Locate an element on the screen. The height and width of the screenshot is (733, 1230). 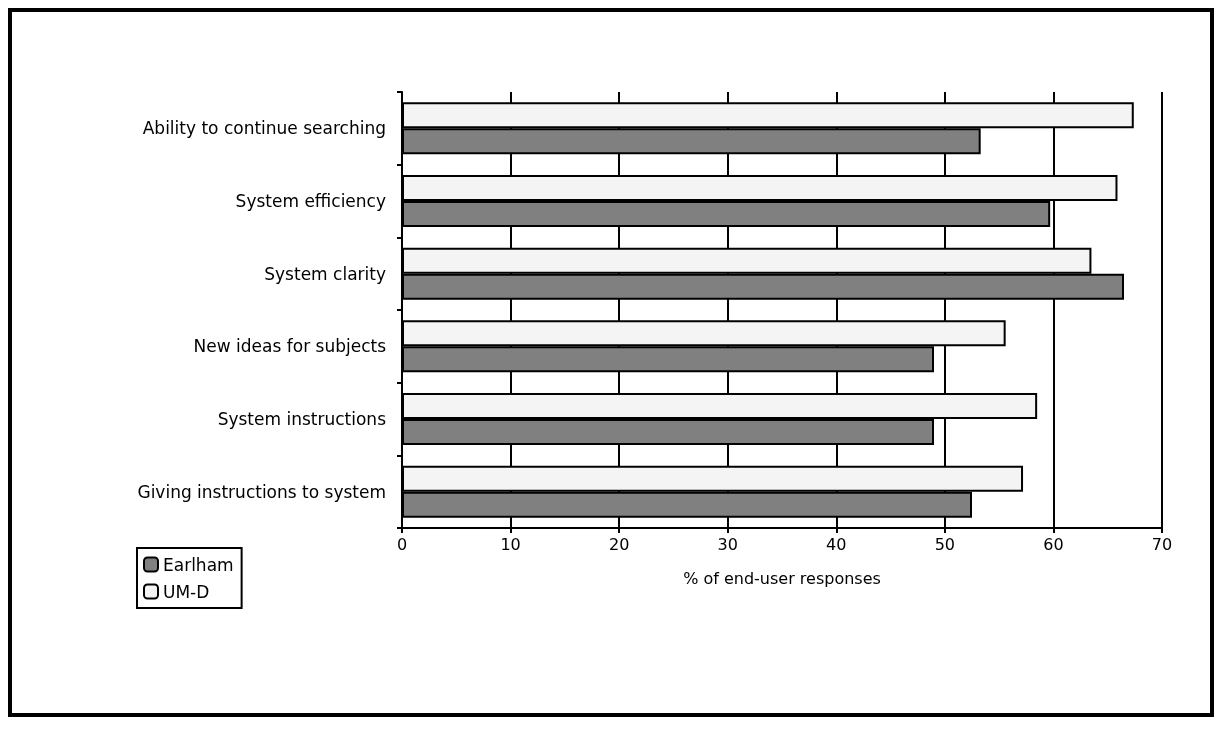
x-tick-label: 70 is located at coordinates (1162, 544).